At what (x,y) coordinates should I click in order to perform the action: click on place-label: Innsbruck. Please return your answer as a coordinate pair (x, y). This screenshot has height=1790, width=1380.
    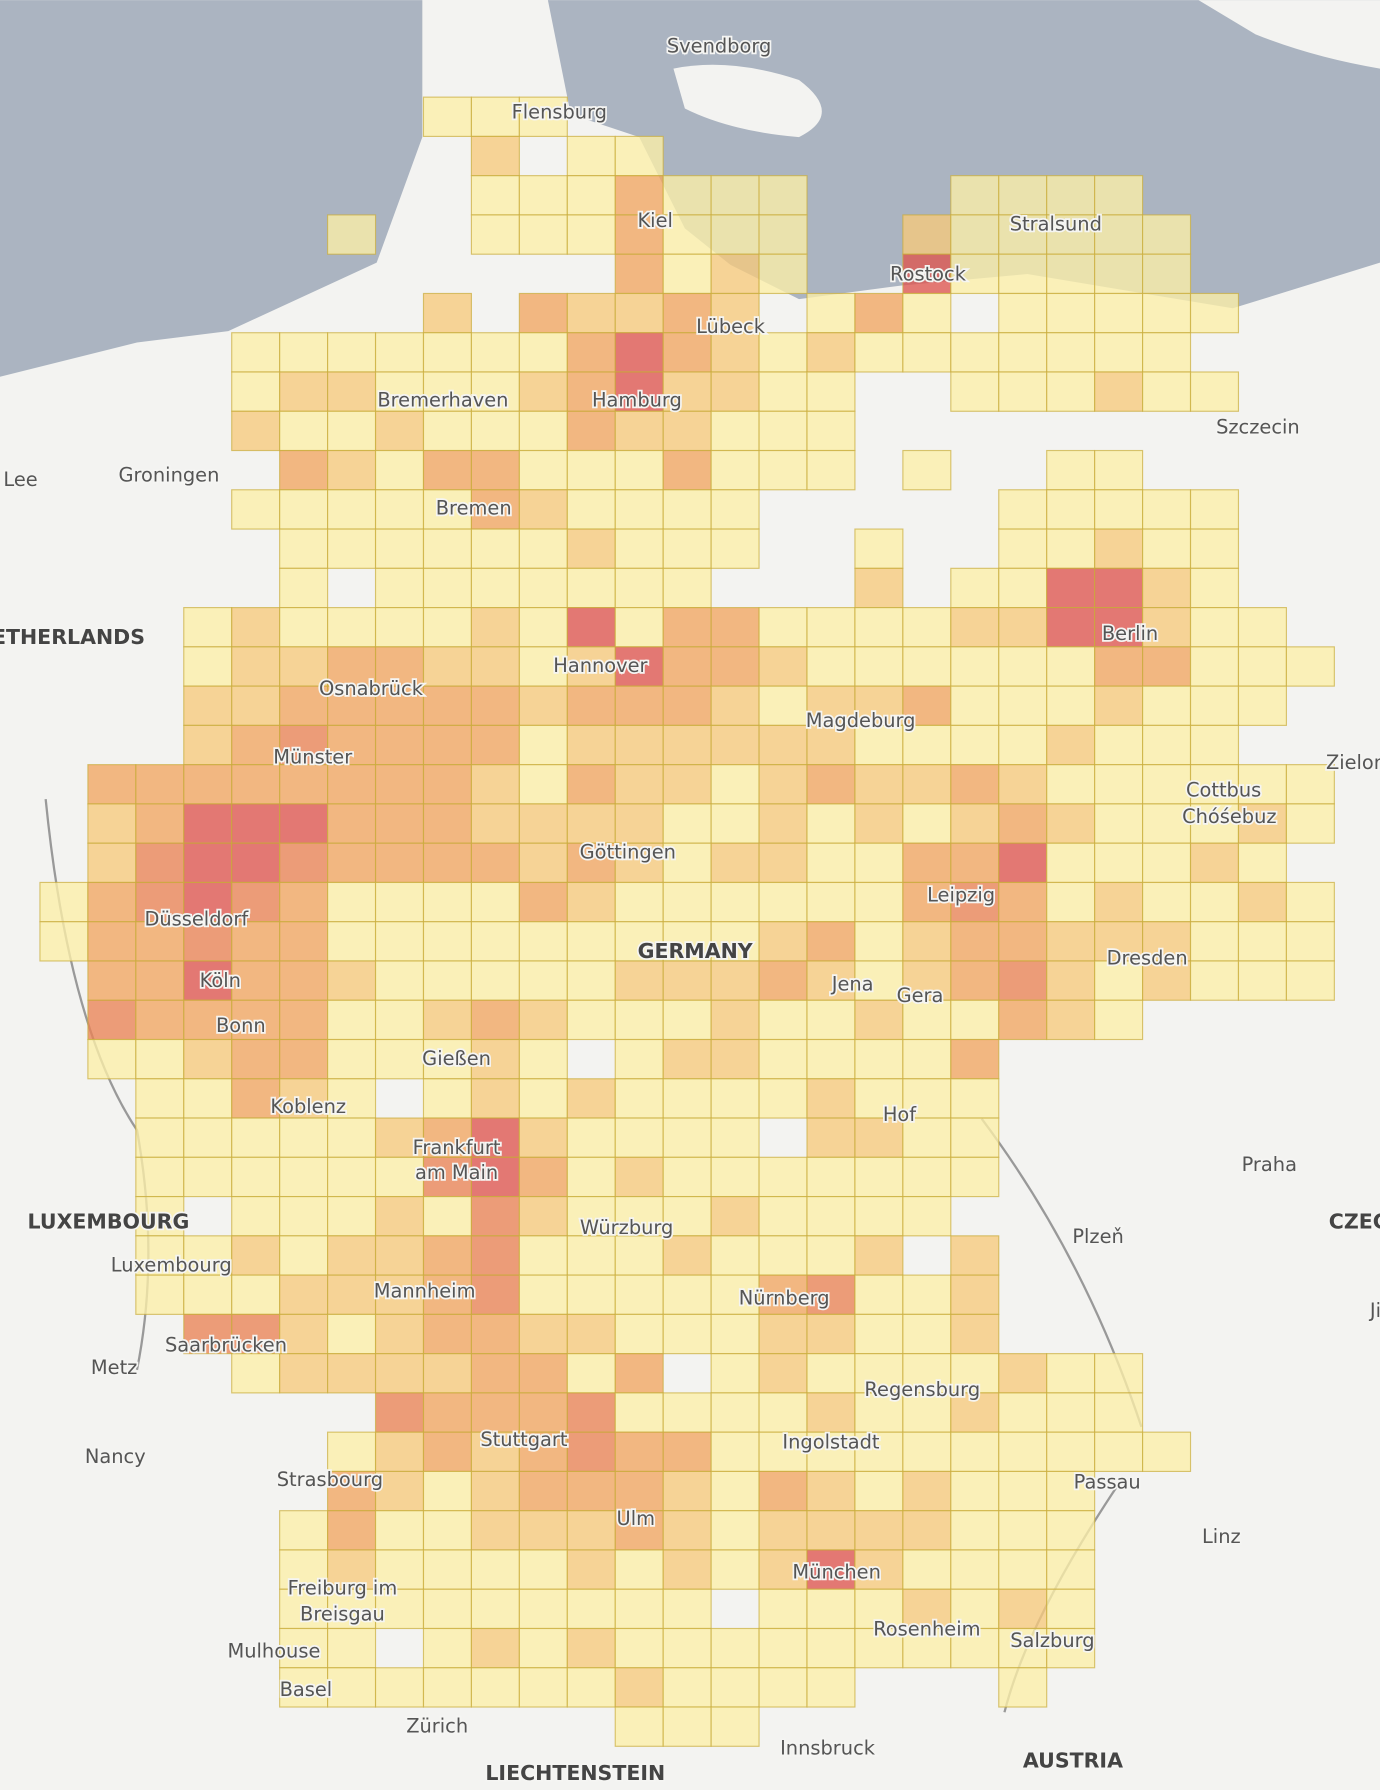
    Looking at the image, I should click on (828, 1747).